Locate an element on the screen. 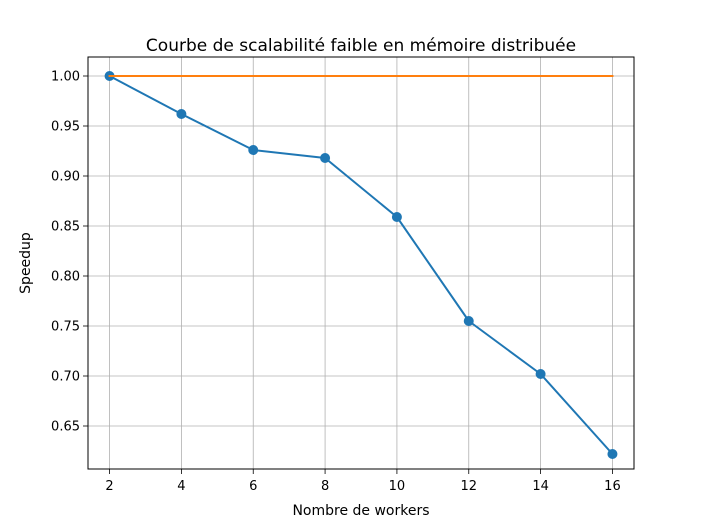 This screenshot has width=702, height=530. y-tick-label: 0.95 is located at coordinates (65, 127).